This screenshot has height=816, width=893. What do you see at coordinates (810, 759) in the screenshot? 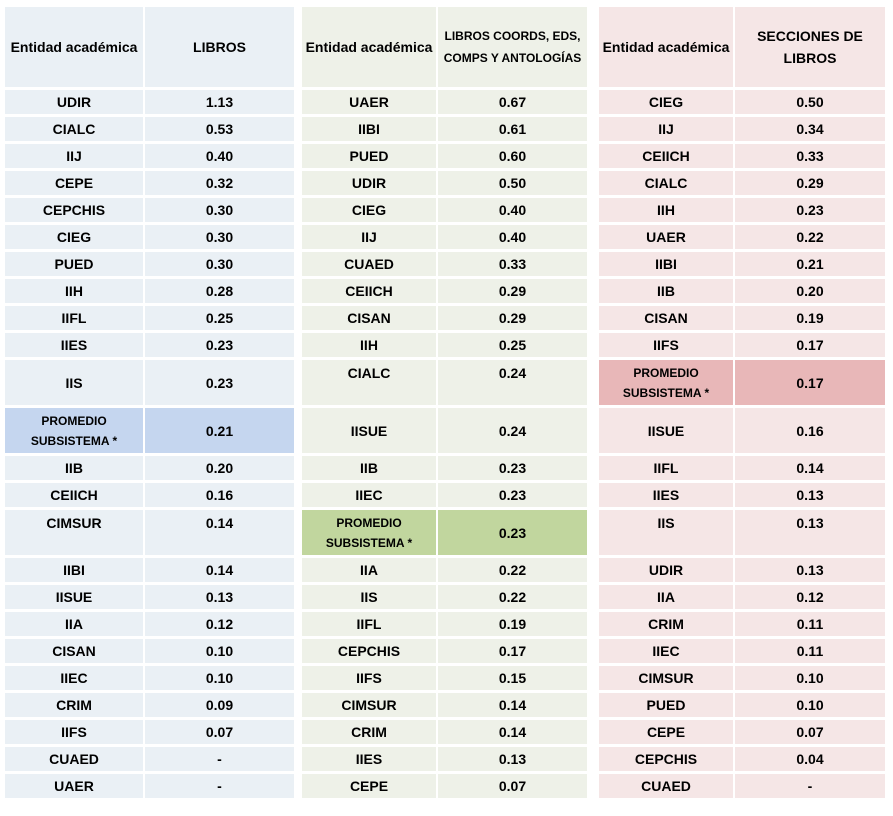
I see `value-cell: 0.04` at bounding box center [810, 759].